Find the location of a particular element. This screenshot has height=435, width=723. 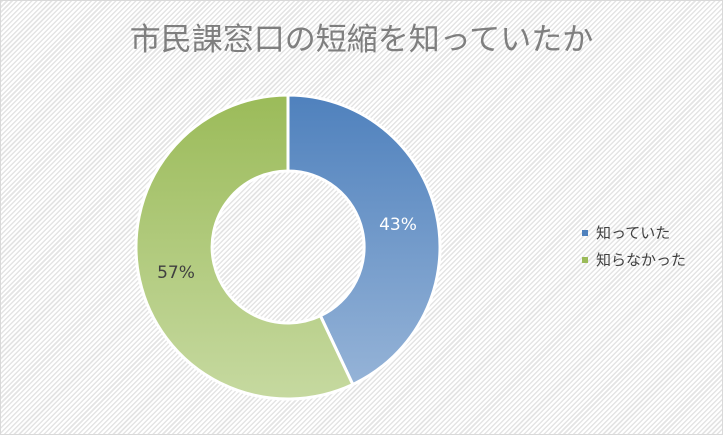

legend-label: 知らなかった is located at coordinates (641, 260).